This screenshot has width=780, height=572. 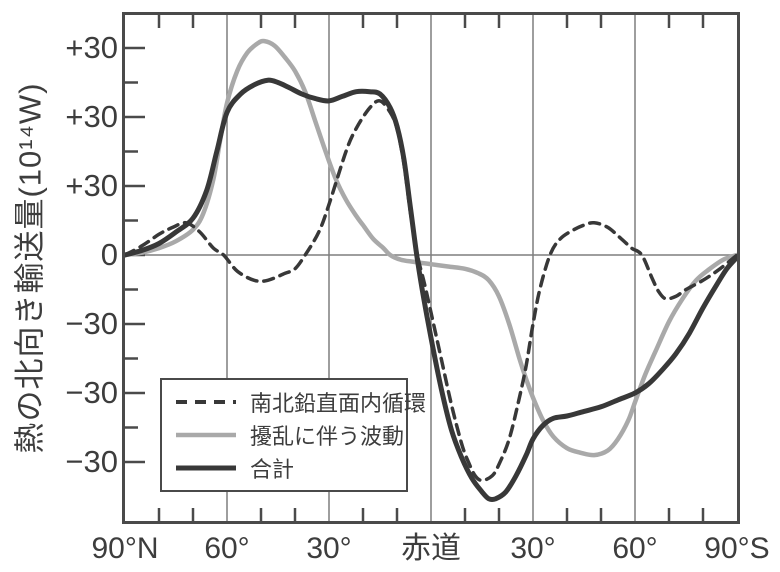 I want to click on y-tick-label: 0, so click(x=109, y=254).